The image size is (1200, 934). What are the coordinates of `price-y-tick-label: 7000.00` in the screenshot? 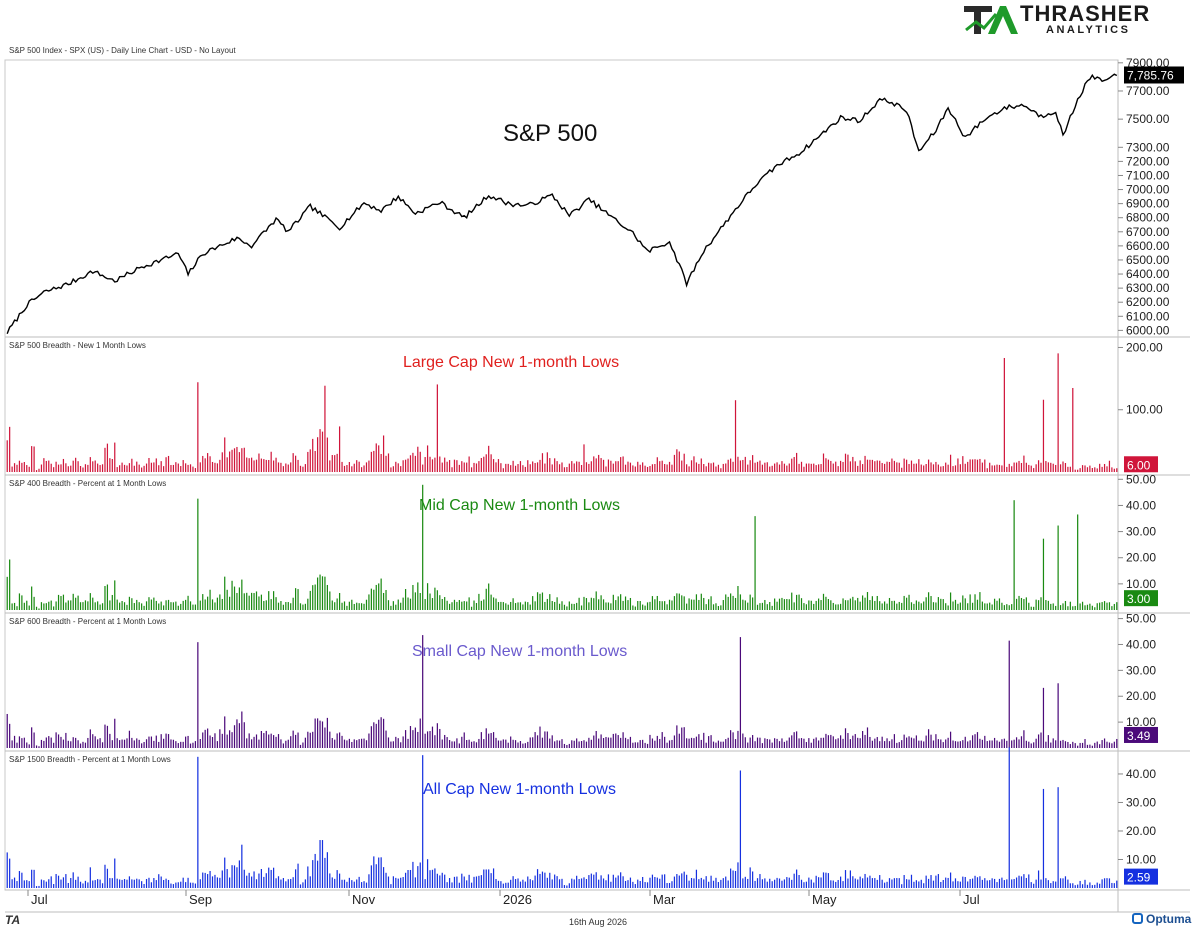 It's located at (1148, 190).